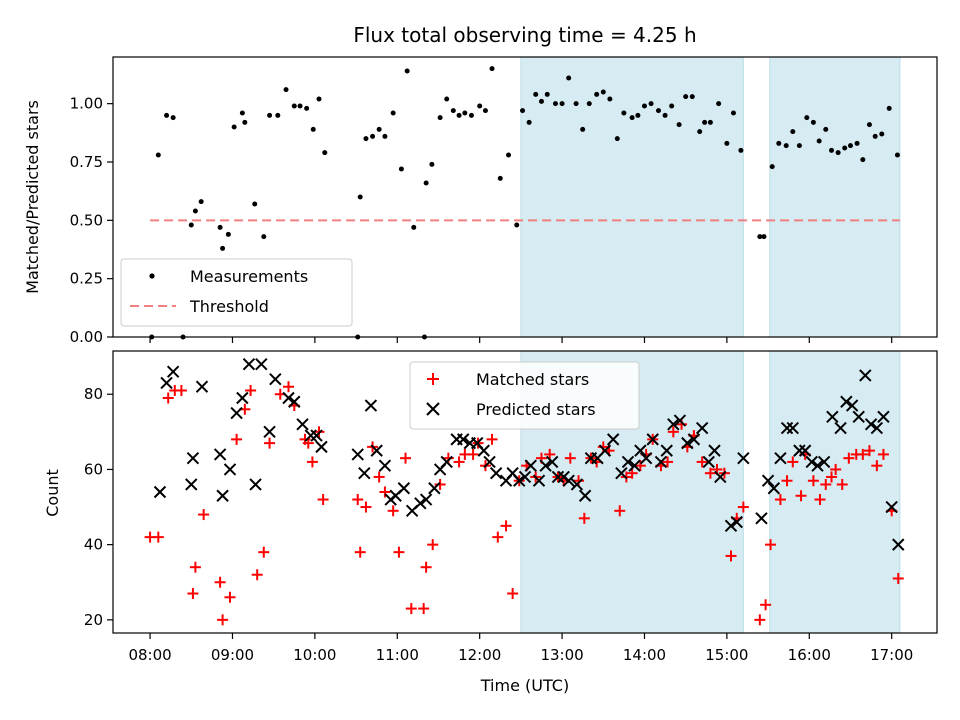 Image resolution: width=960 pixels, height=720 pixels. Describe the element at coordinates (249, 276) in the screenshot. I see `legend-measurements-label: Measurements` at that location.